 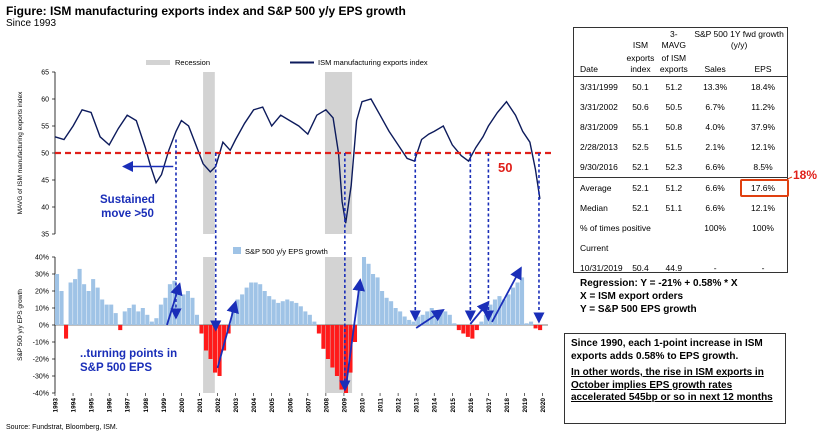 What do you see at coordinates (599, 64) in the screenshot?
I see `th-date: Date` at bounding box center [599, 64].